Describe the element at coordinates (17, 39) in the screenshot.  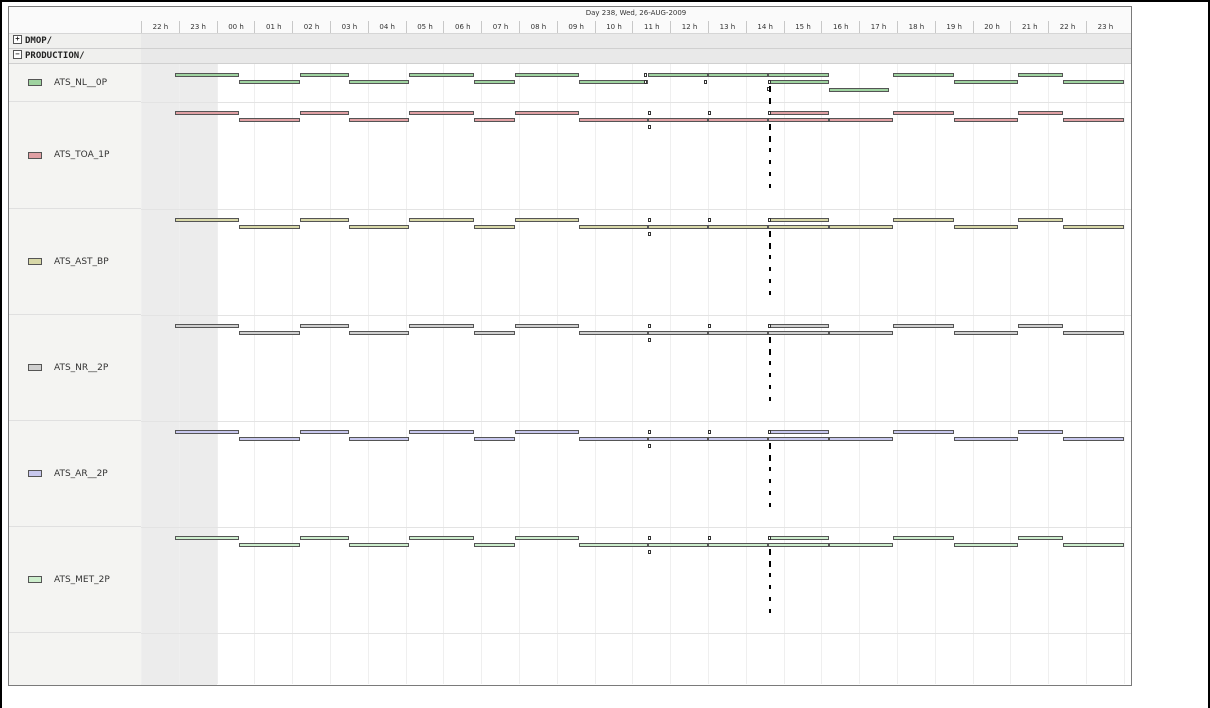
I see `expand-icon: +` at that location.